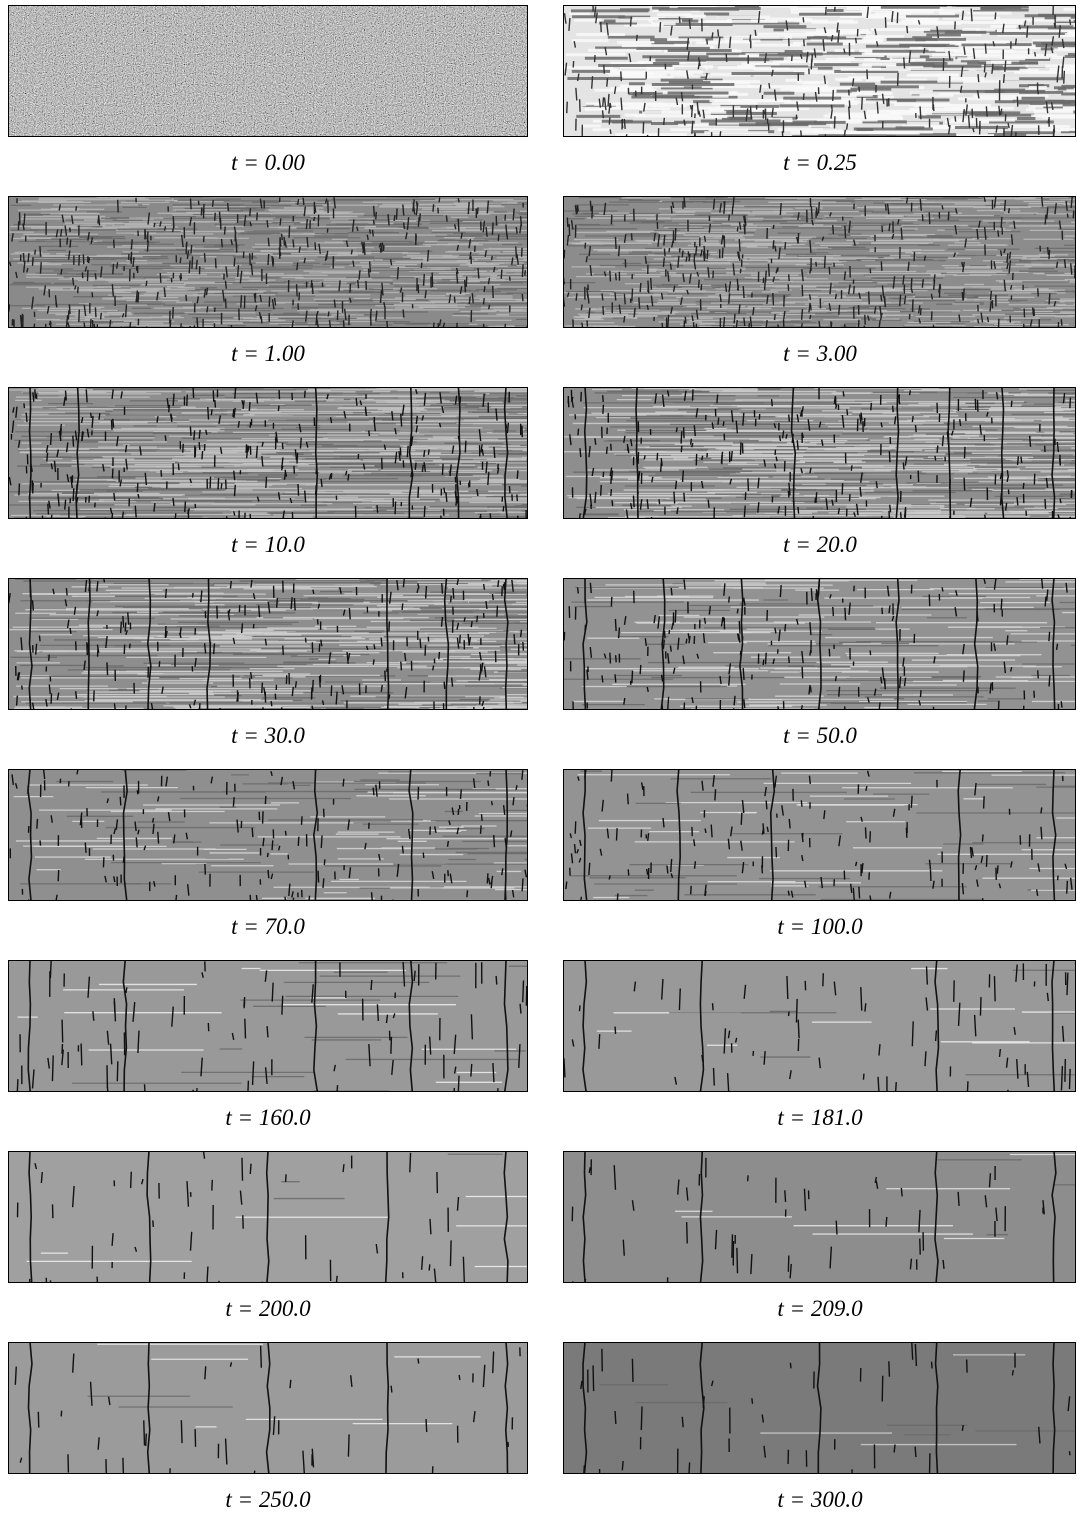  Describe the element at coordinates (268, 71) in the screenshot. I see `noise` at that location.